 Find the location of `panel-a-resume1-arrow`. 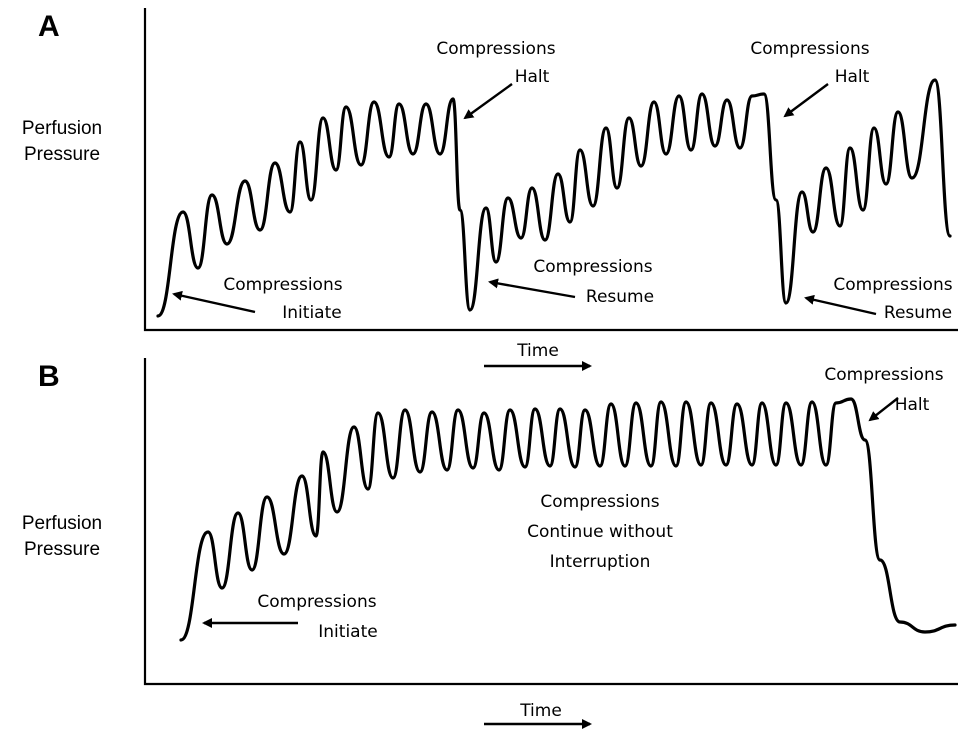

panel-a-resume1-arrow is located at coordinates (532, 288).